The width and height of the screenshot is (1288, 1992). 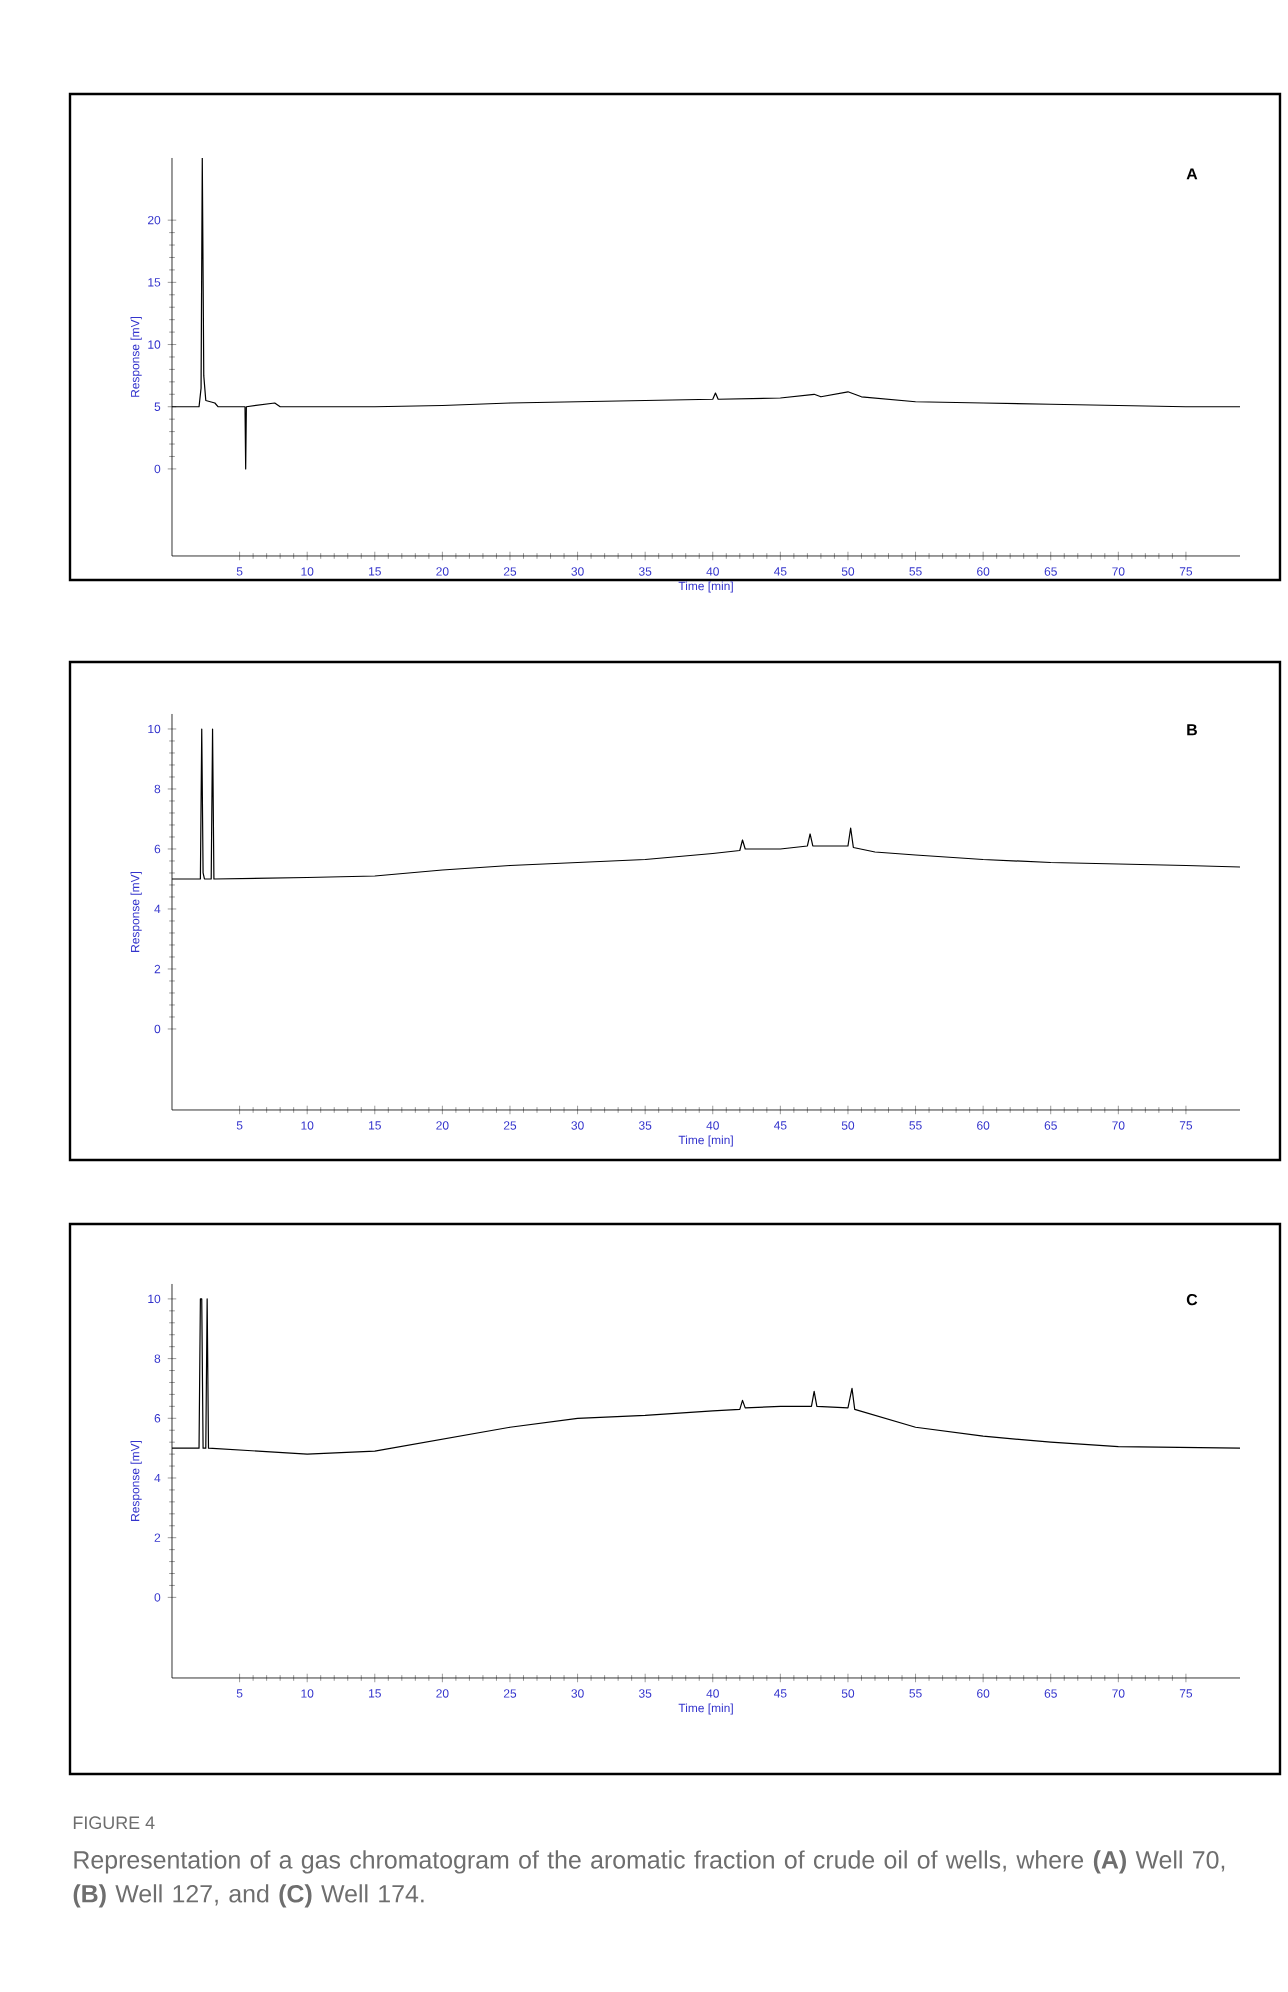 What do you see at coordinates (114, 1823) in the screenshot?
I see `caption: FIGURE 4` at bounding box center [114, 1823].